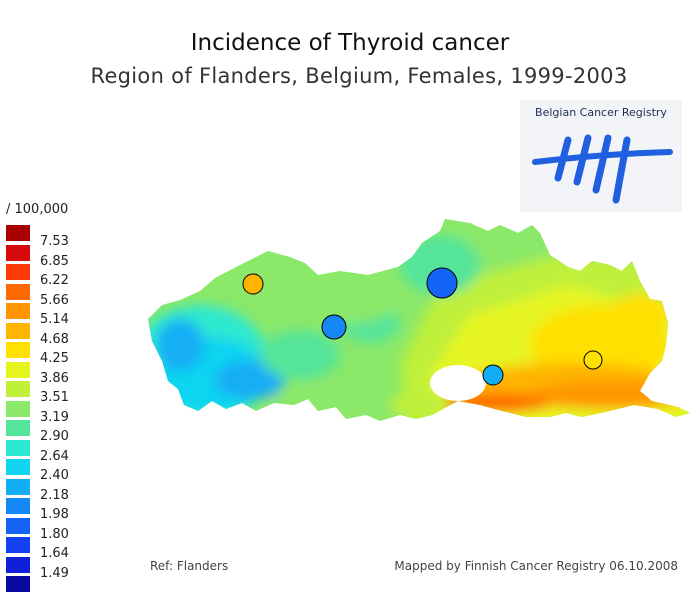 The image size is (700, 600). I want to click on legend-label: 2.18, so click(54, 495).